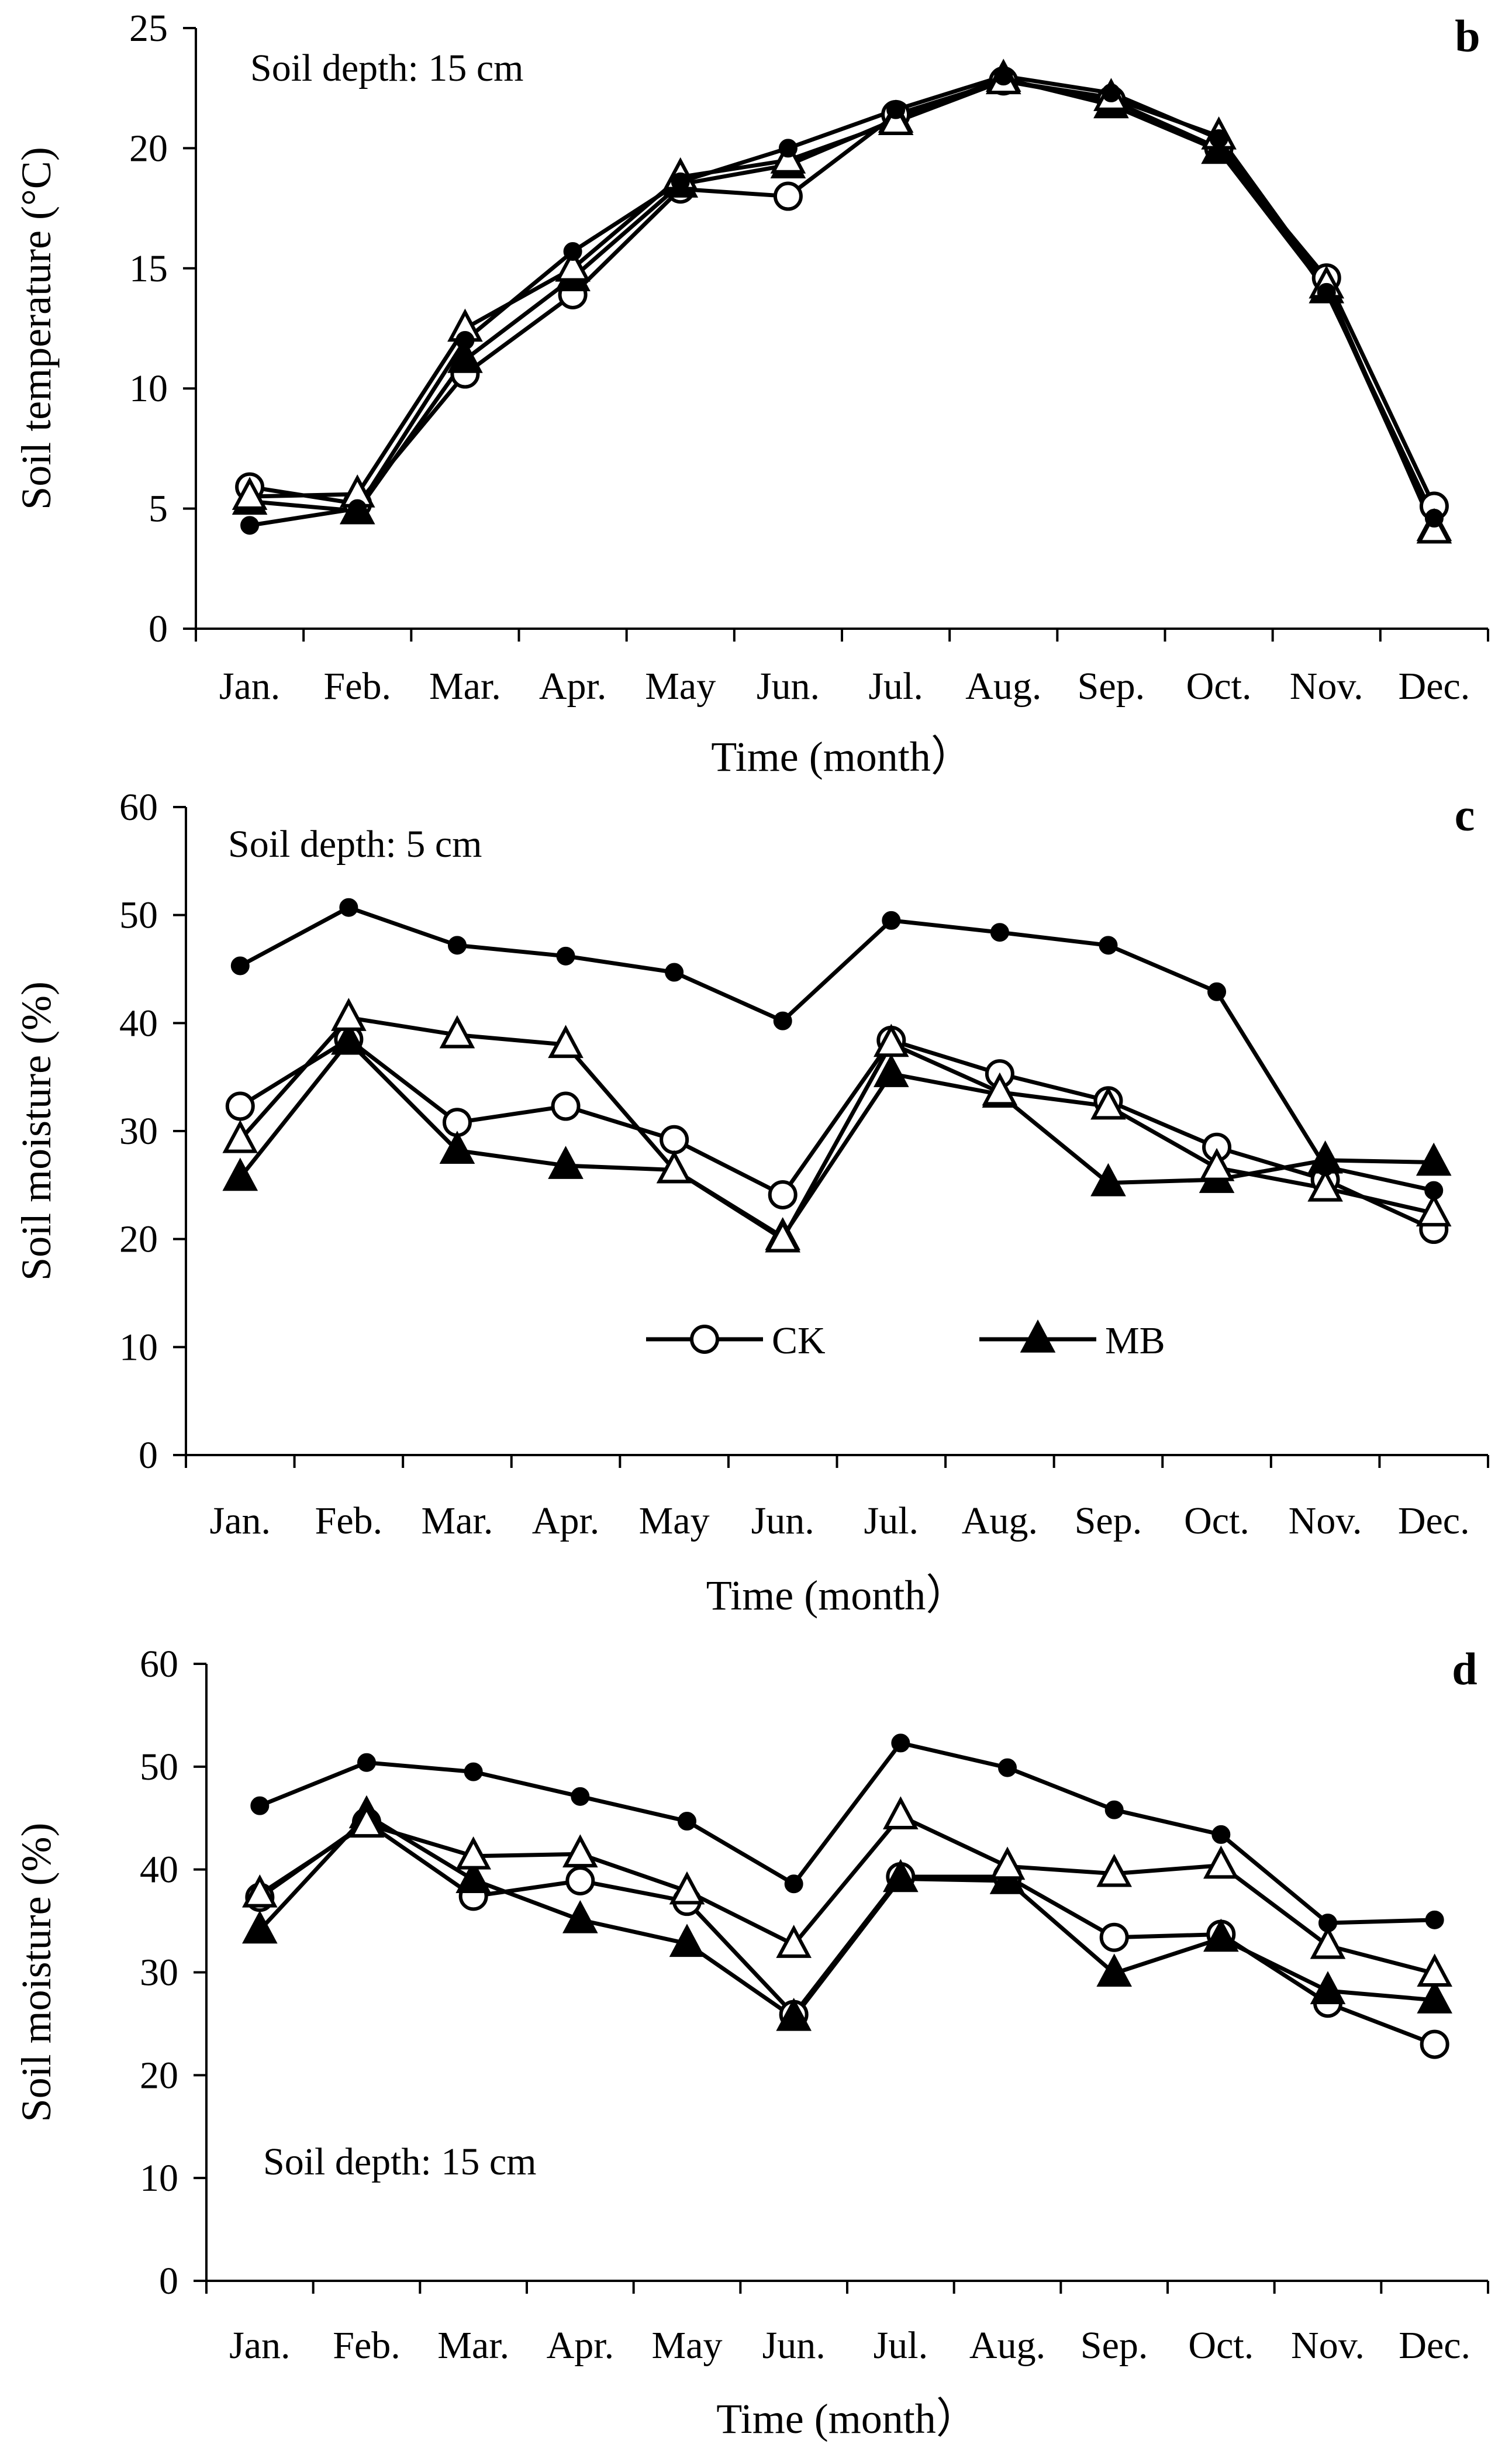  Describe the element at coordinates (705, 1339) in the screenshot. I see `legend-marker-CK` at that location.